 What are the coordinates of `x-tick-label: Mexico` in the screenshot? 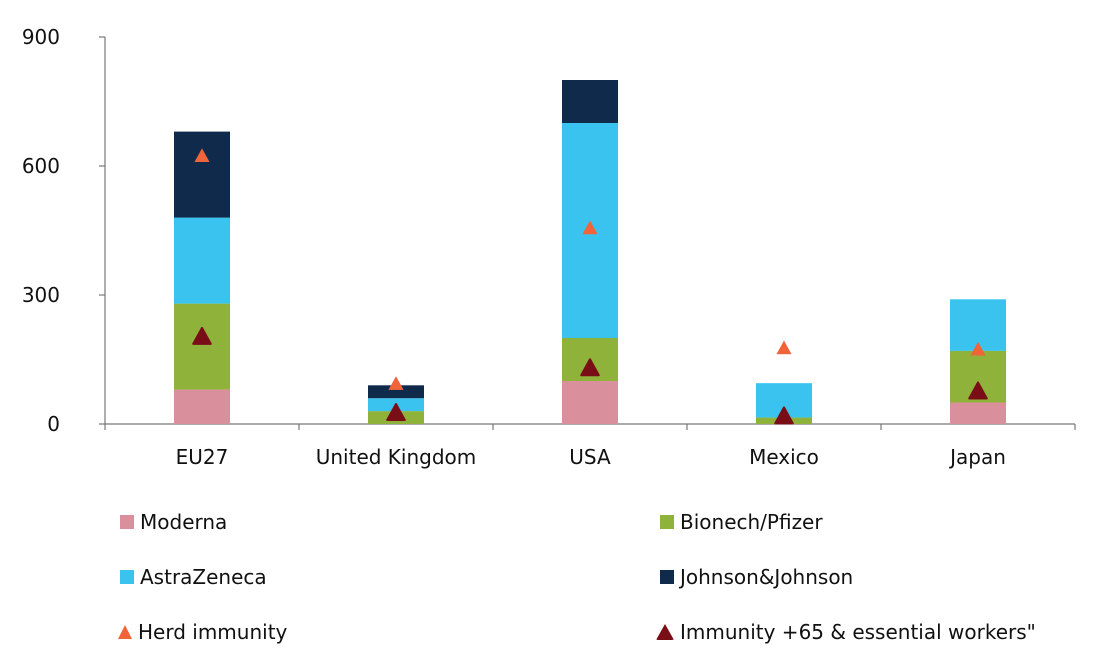 It's located at (784, 457).